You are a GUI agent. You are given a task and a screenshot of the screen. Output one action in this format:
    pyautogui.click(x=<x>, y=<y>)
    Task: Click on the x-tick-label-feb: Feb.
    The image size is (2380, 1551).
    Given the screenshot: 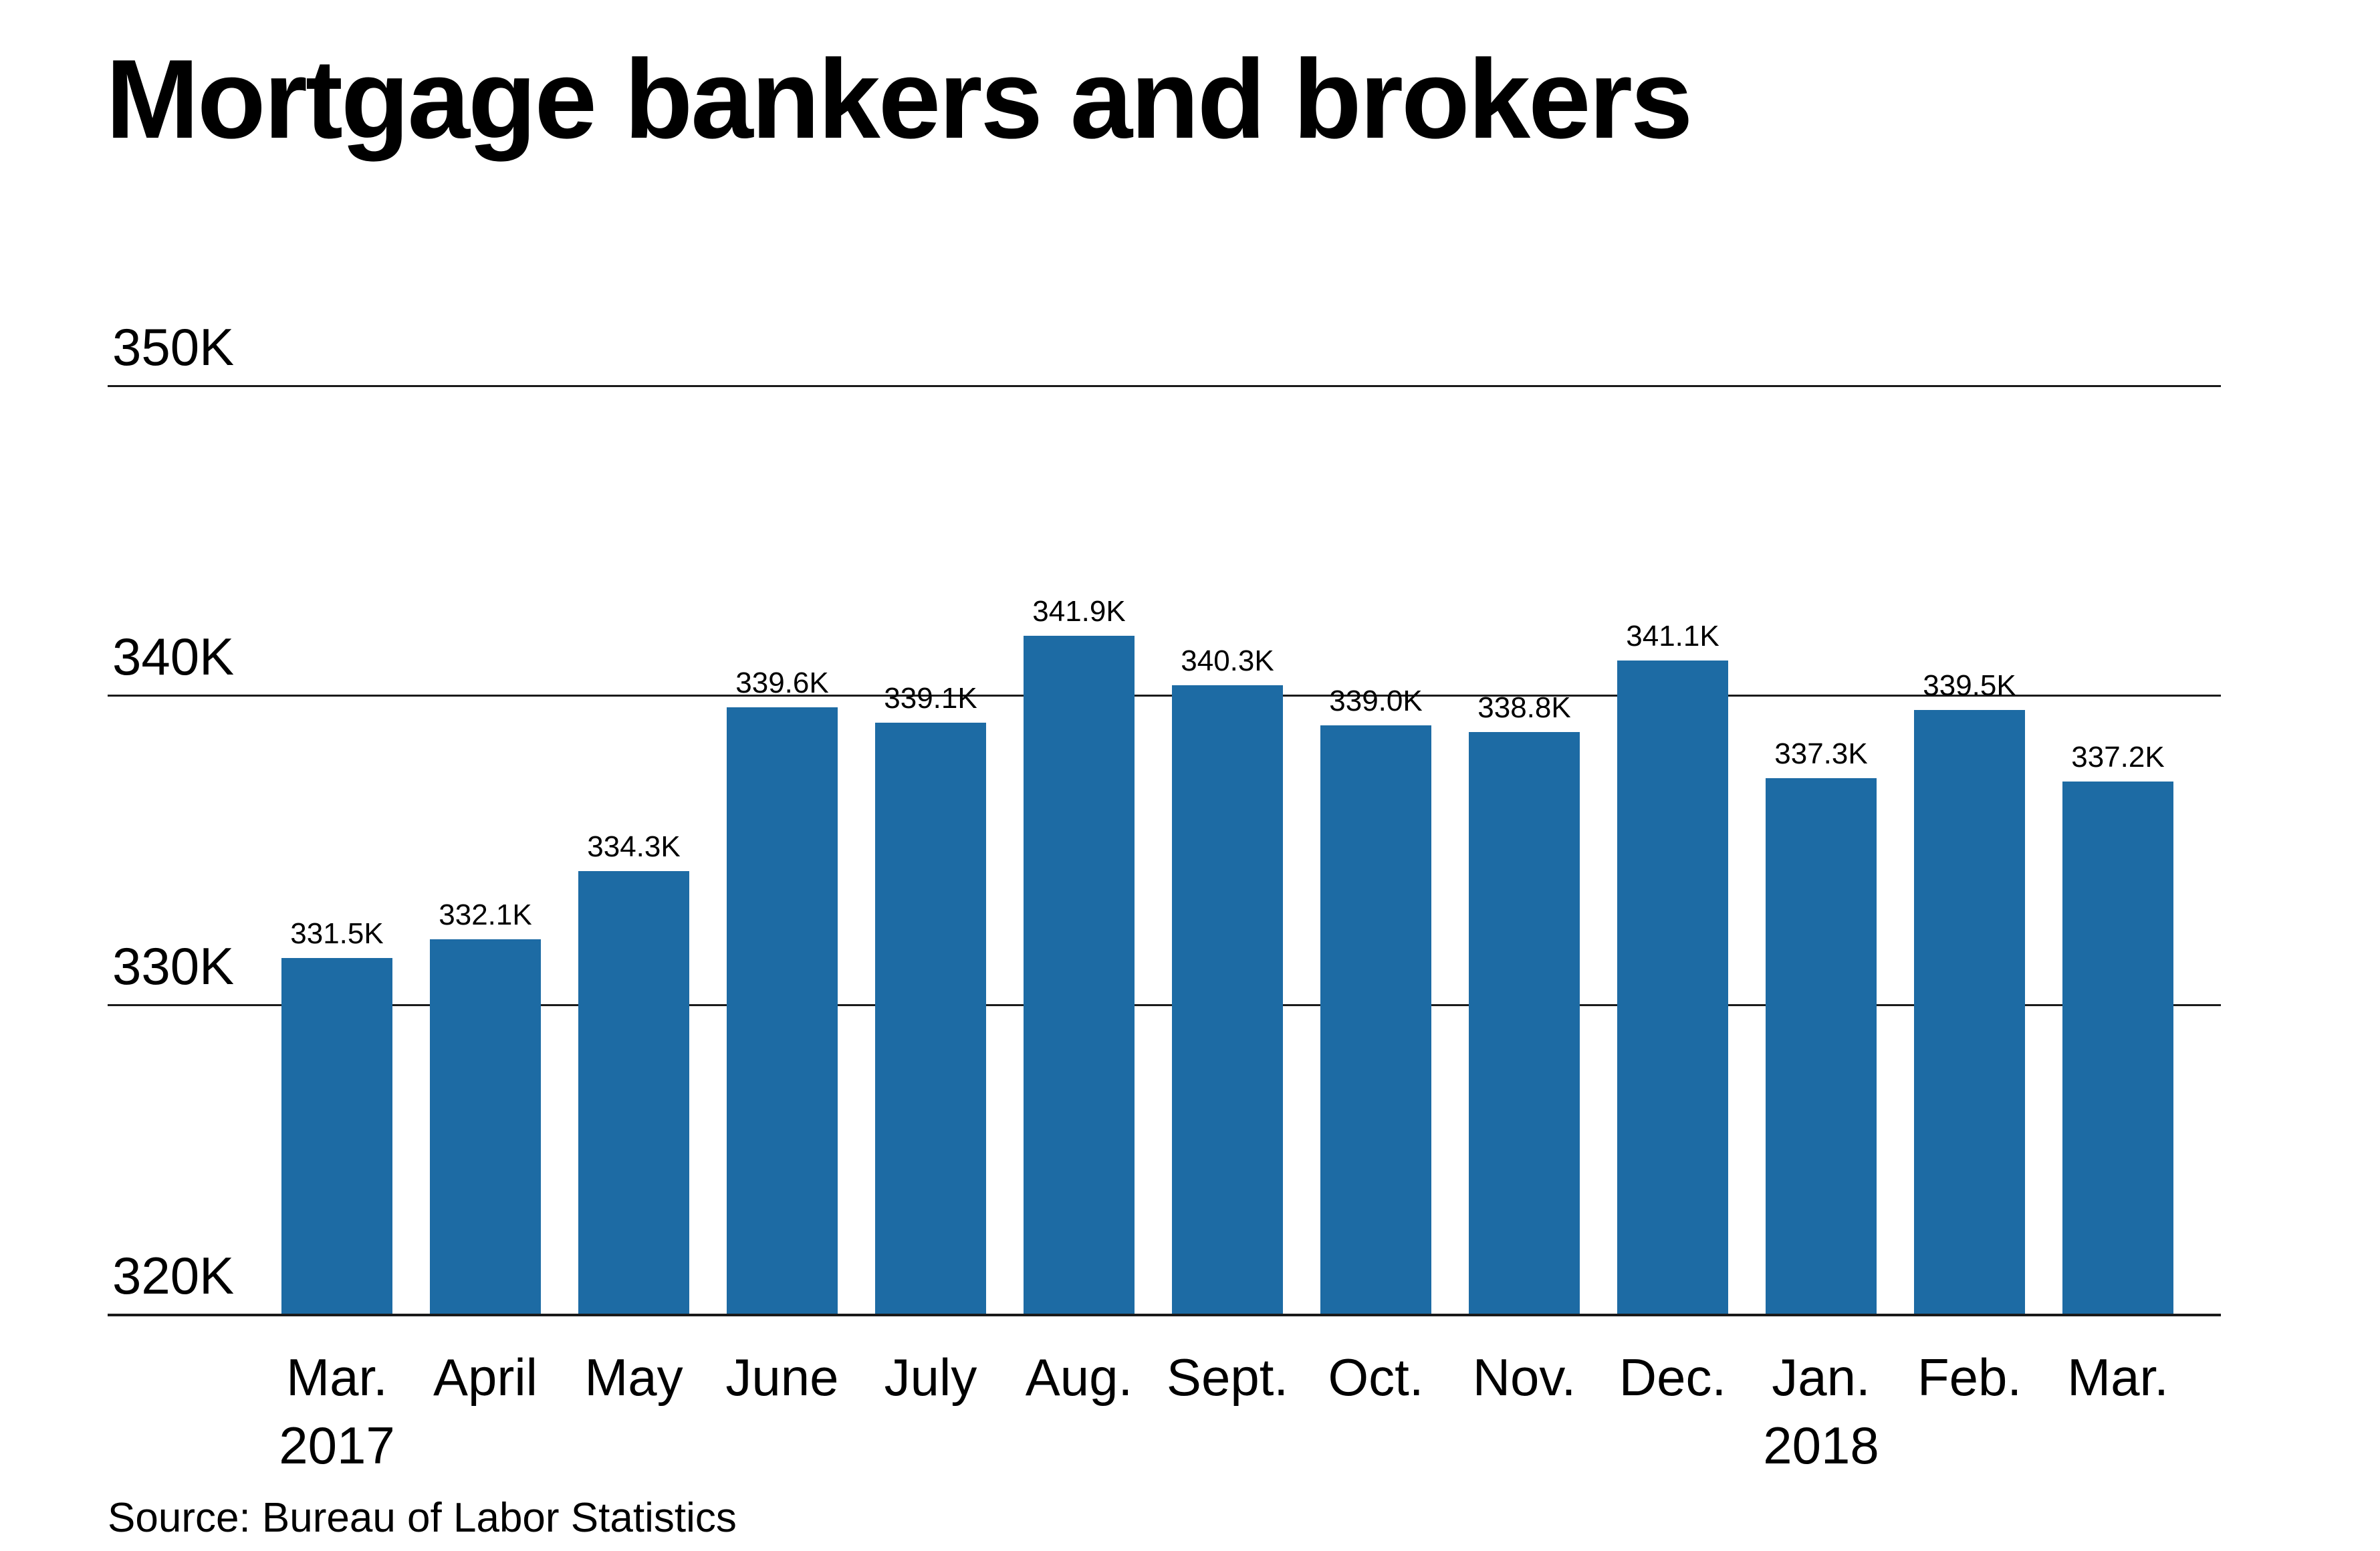 What is the action you would take?
    pyautogui.click(x=1969, y=1377)
    